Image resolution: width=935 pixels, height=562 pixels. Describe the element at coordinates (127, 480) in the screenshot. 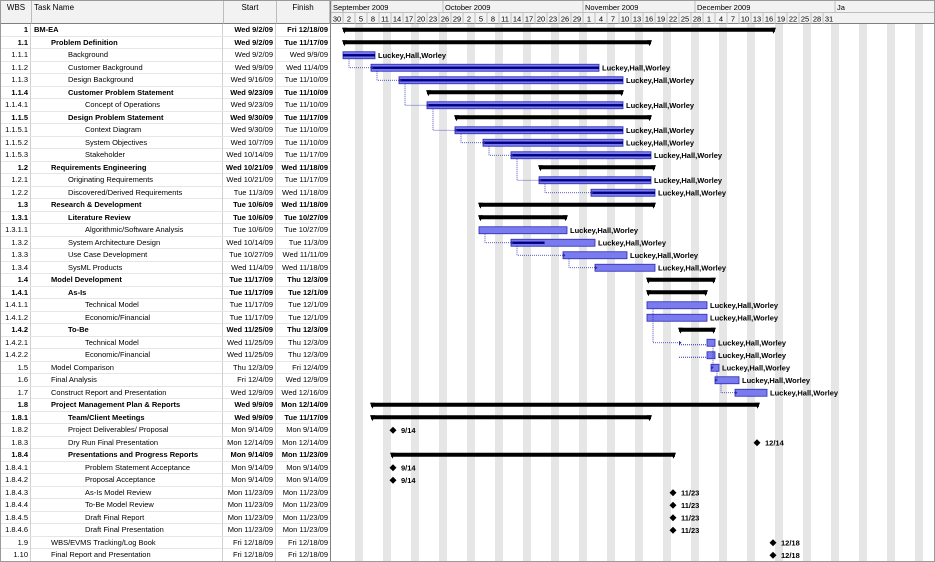

I see `task-name: Proposal Acceptance` at that location.